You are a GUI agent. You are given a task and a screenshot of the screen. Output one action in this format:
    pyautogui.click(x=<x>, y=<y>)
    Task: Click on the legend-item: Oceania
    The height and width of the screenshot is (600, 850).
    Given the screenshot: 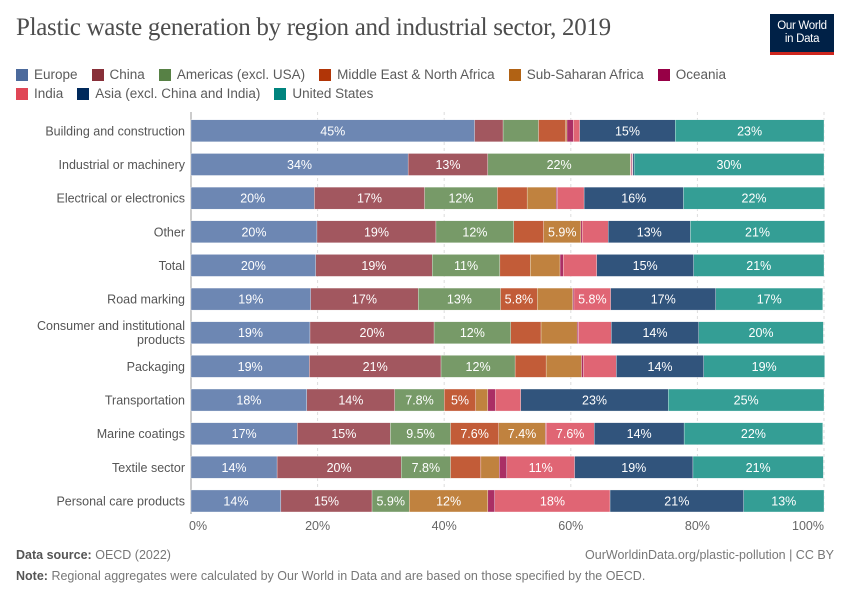 What is the action you would take?
    pyautogui.click(x=691, y=74)
    